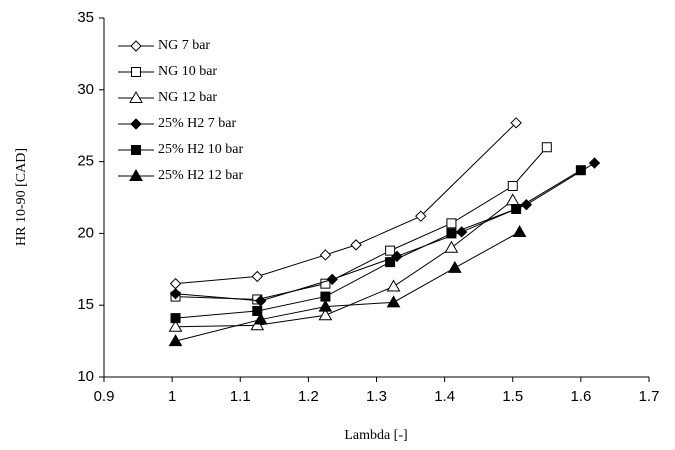  Describe the element at coordinates (85, 376) in the screenshot. I see `y-tick-label: 10` at that location.